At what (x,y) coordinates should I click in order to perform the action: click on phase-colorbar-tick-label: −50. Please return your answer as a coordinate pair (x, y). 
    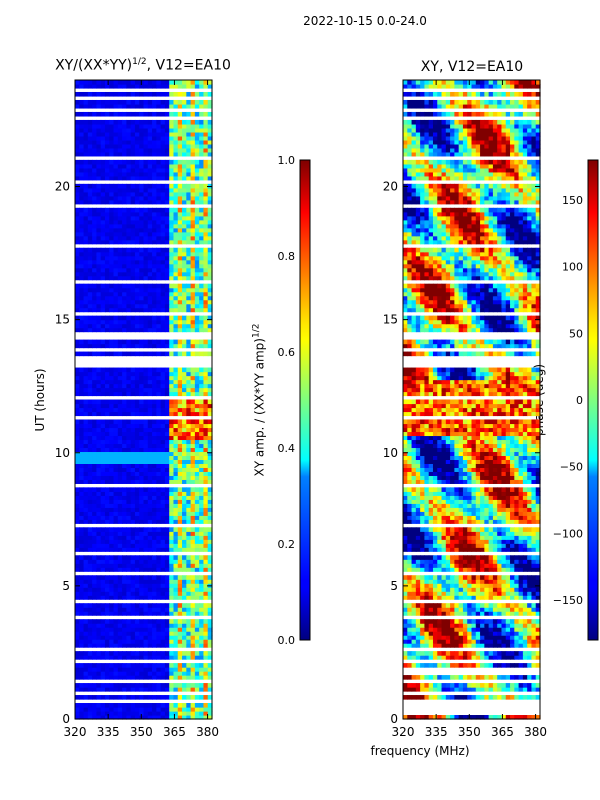
    Looking at the image, I should click on (571, 467).